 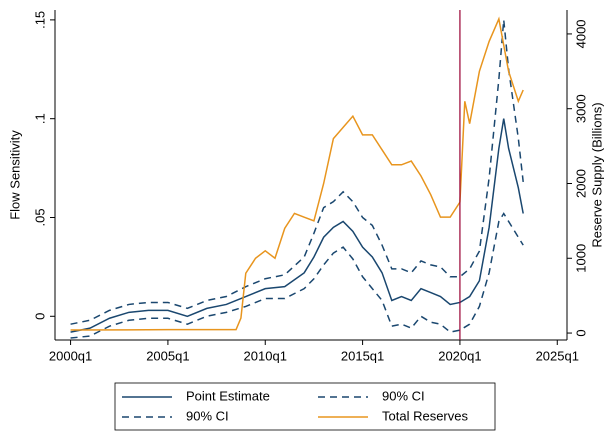 I want to click on y-tick-label: .05, so click(x=39, y=217).